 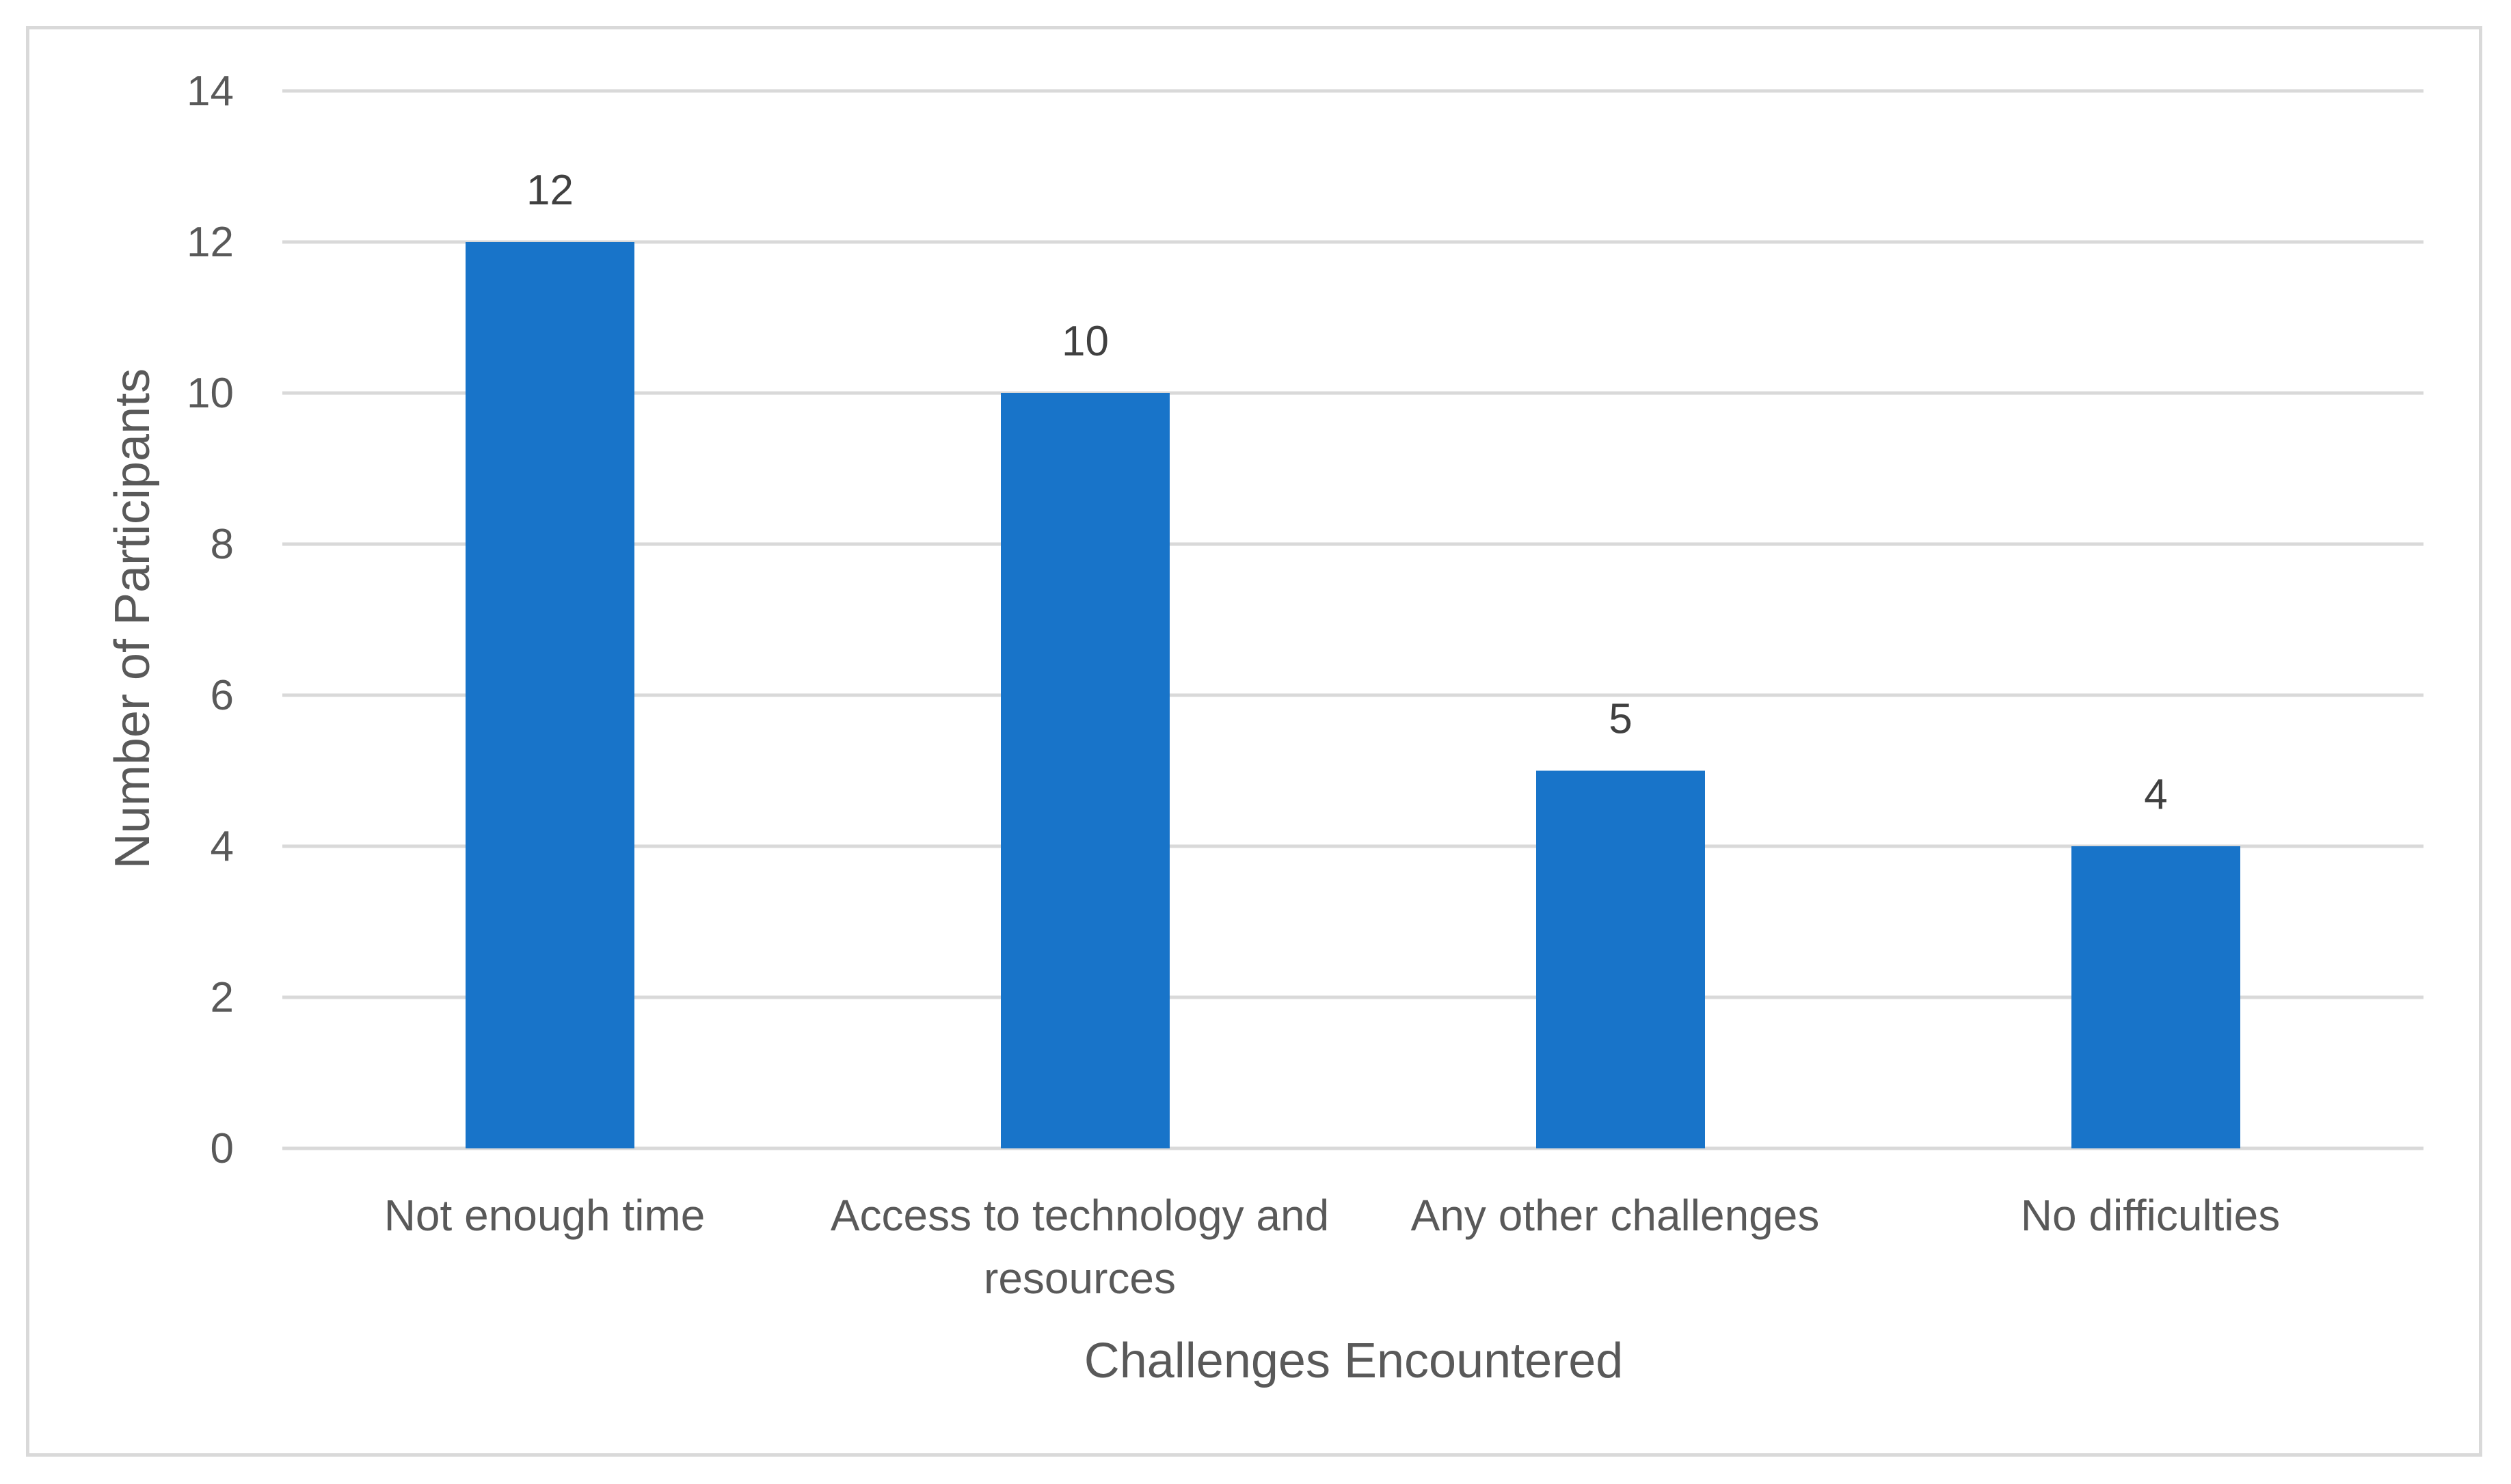 What do you see at coordinates (1615, 1216) in the screenshot?
I see `x-category-label: Any other challenges` at bounding box center [1615, 1216].